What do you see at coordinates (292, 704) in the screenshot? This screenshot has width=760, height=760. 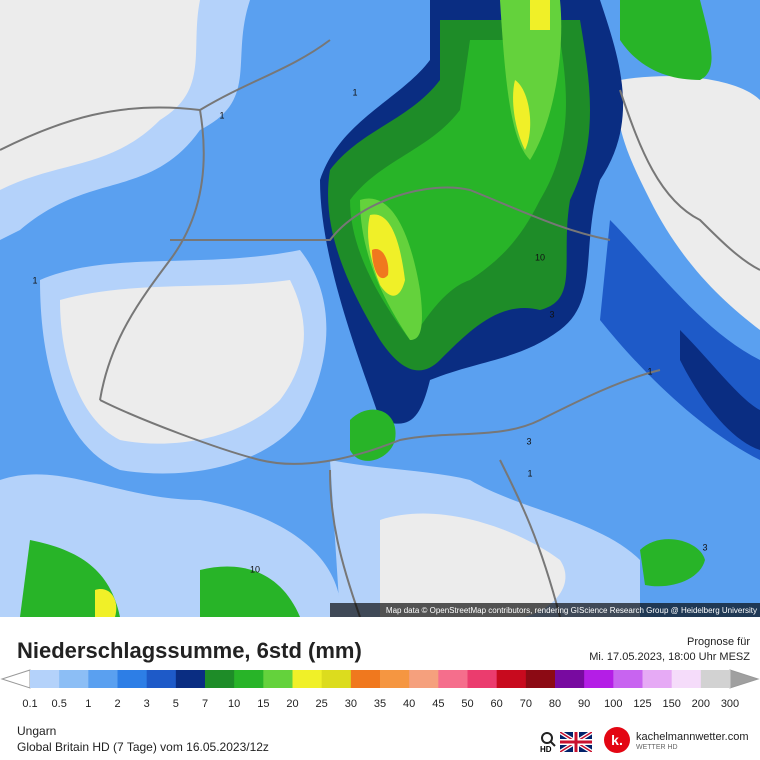 I see `legend-label: 20` at bounding box center [292, 704].